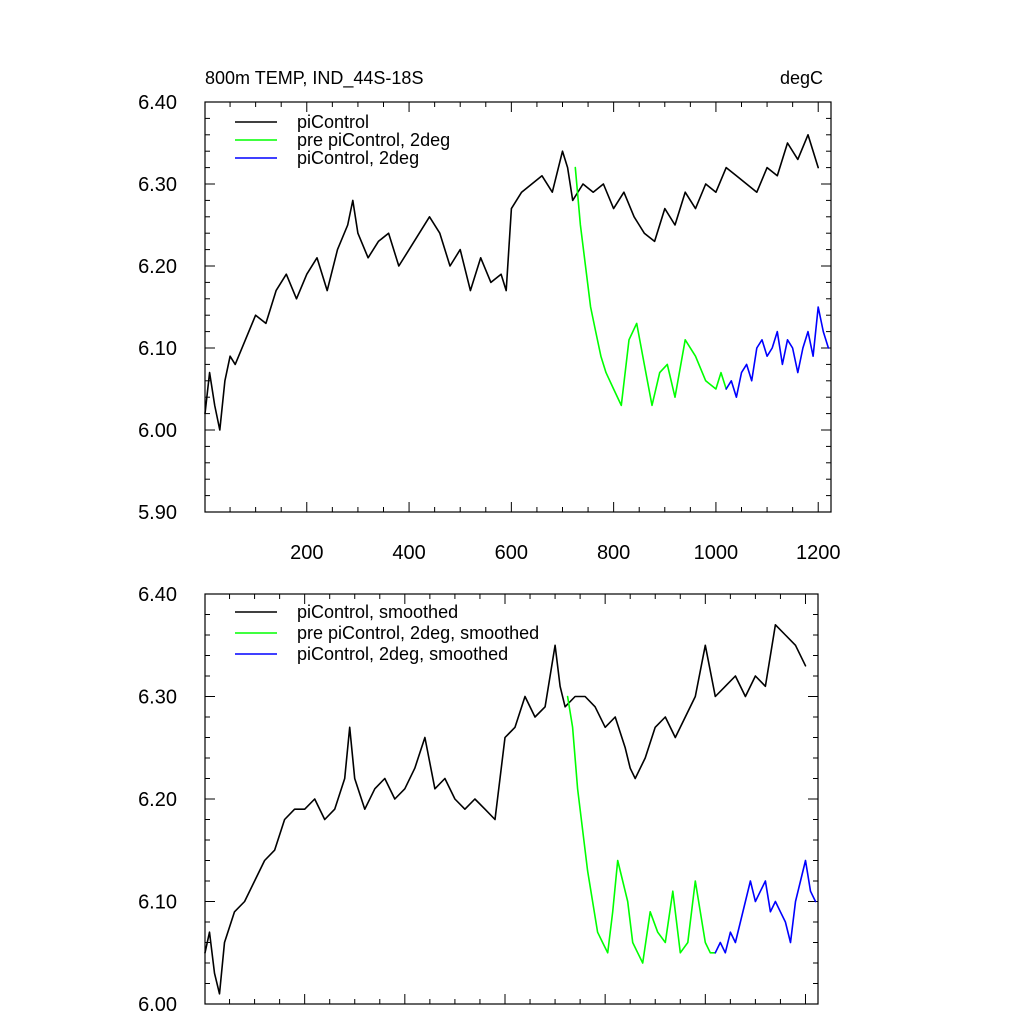 This screenshot has width=1024, height=1024. What do you see at coordinates (333, 122) in the screenshot?
I see `legend-label: piControl` at bounding box center [333, 122].